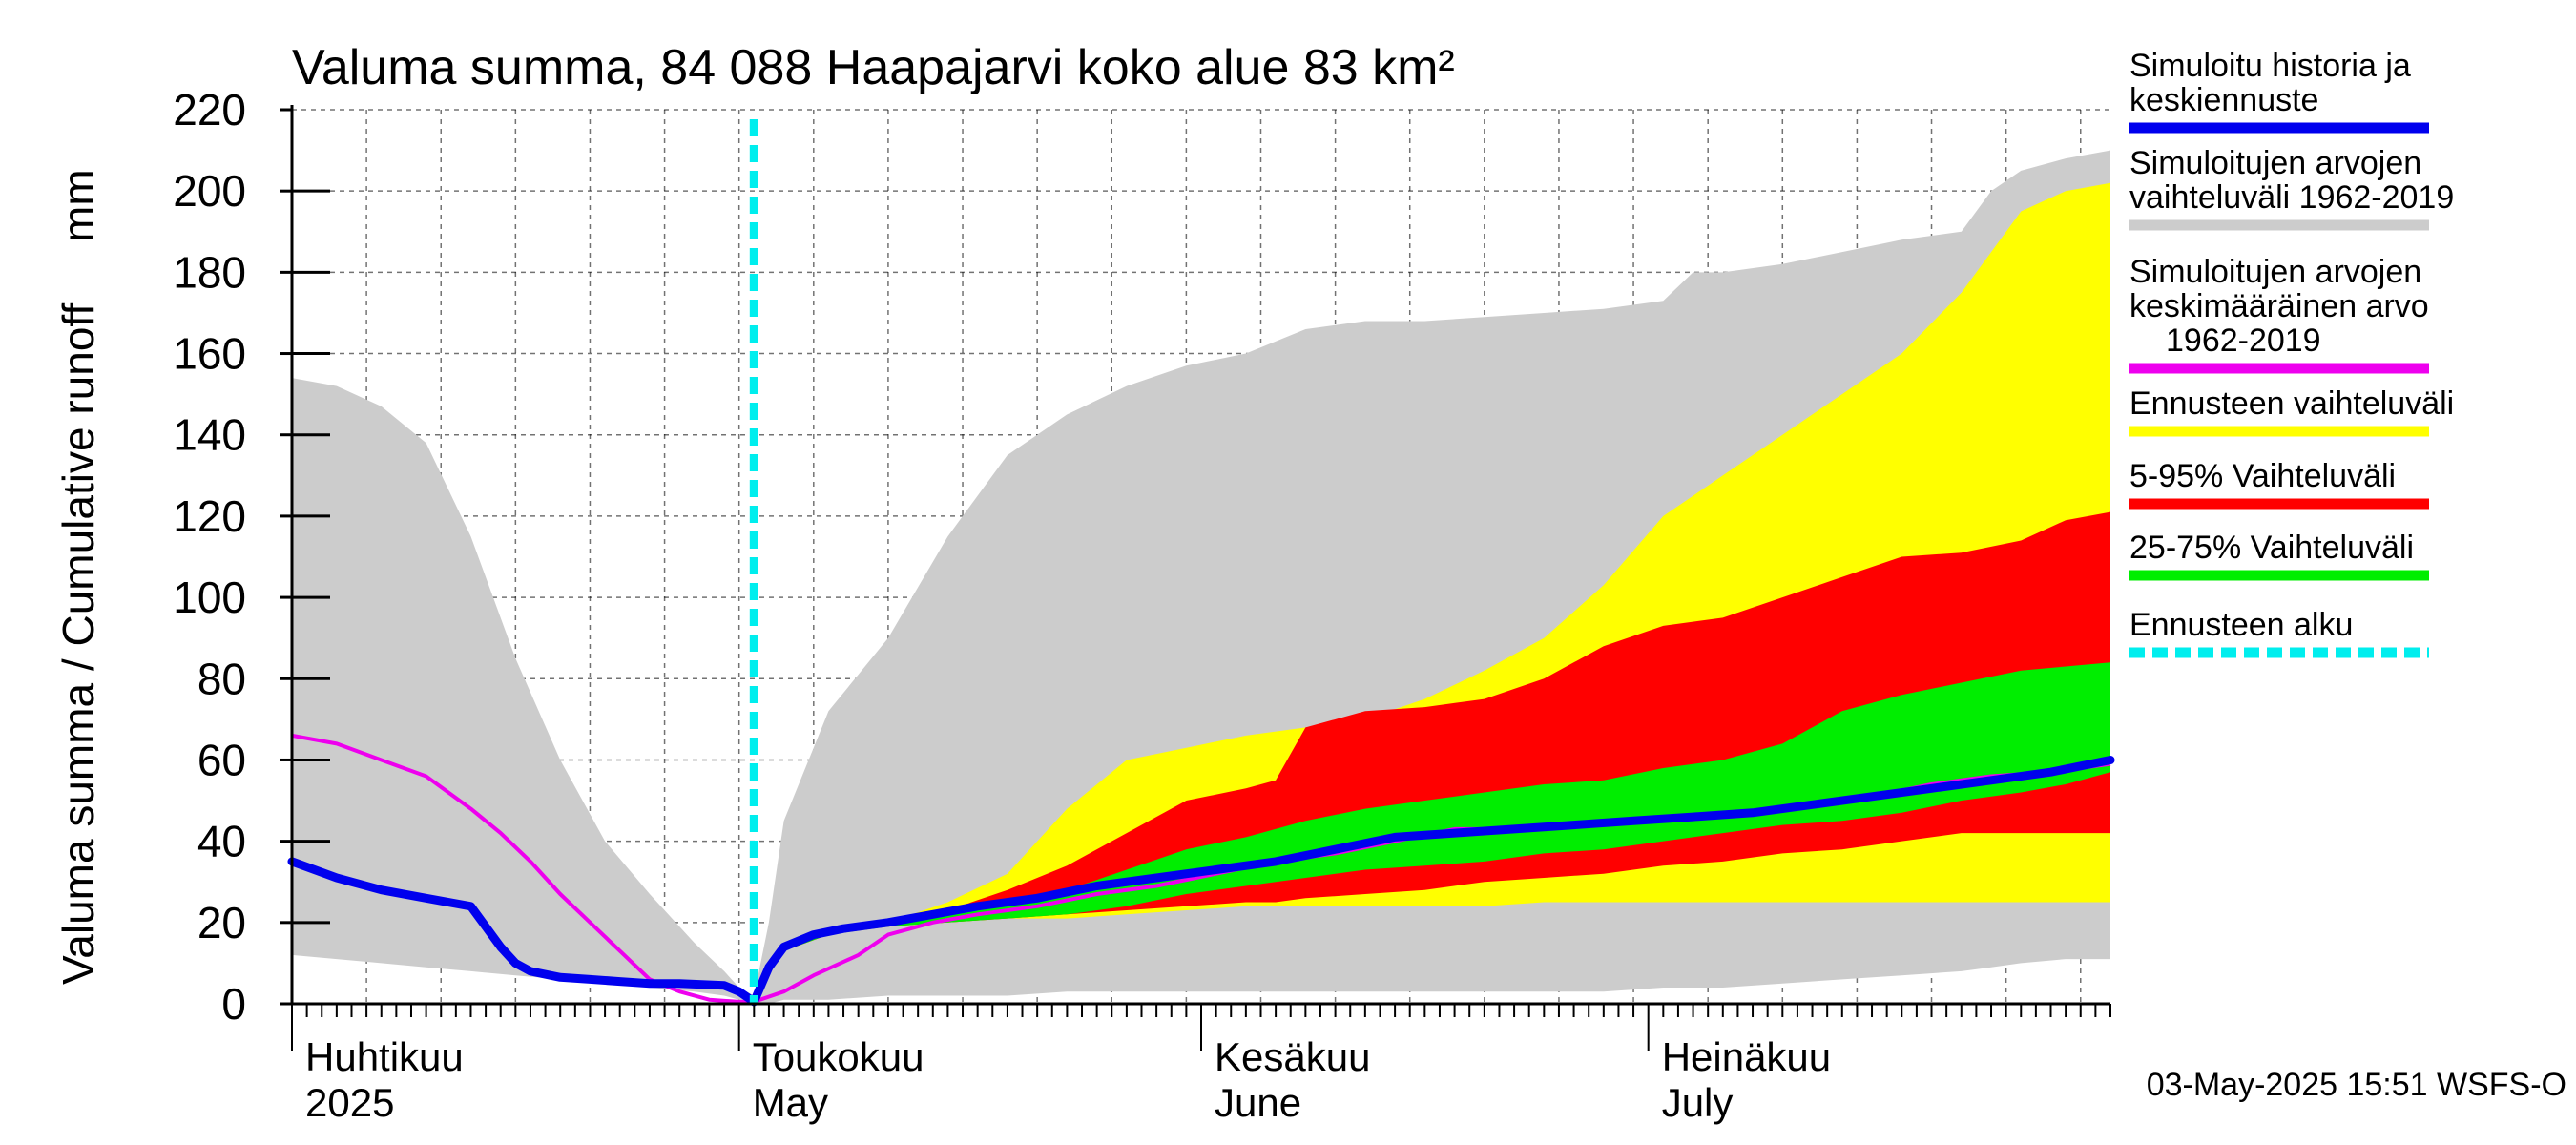 The width and height of the screenshot is (2576, 1145). I want to click on x-month-sublabel: 2025, so click(349, 1103).